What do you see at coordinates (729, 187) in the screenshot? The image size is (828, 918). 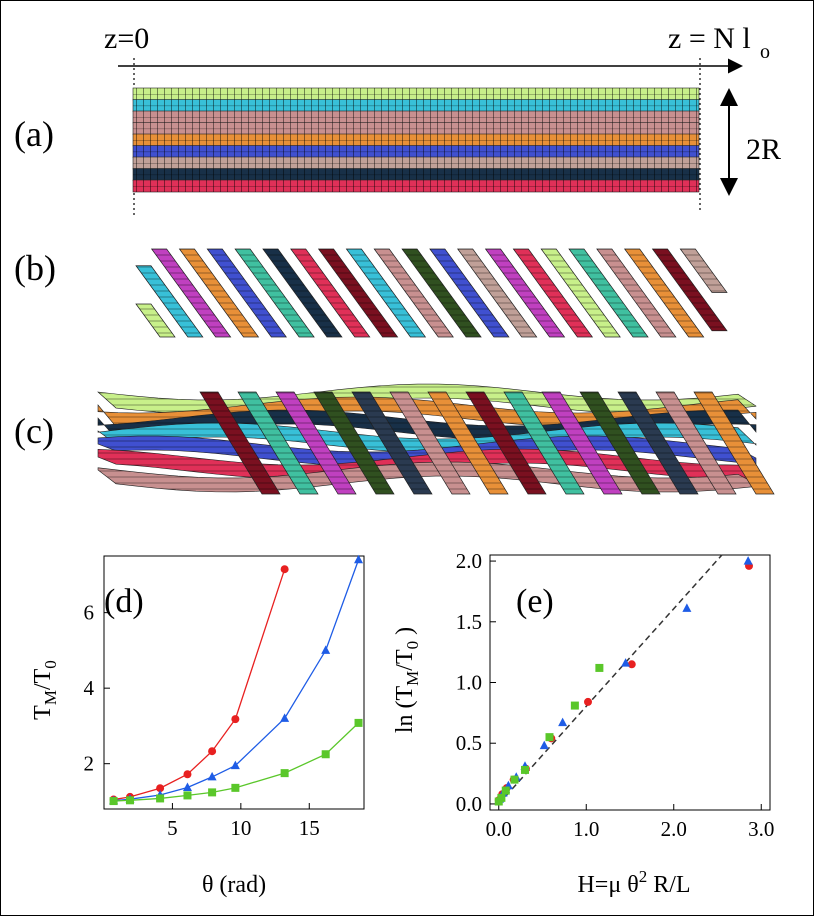 I see `diameter-arrow-bottom-head` at bounding box center [729, 187].